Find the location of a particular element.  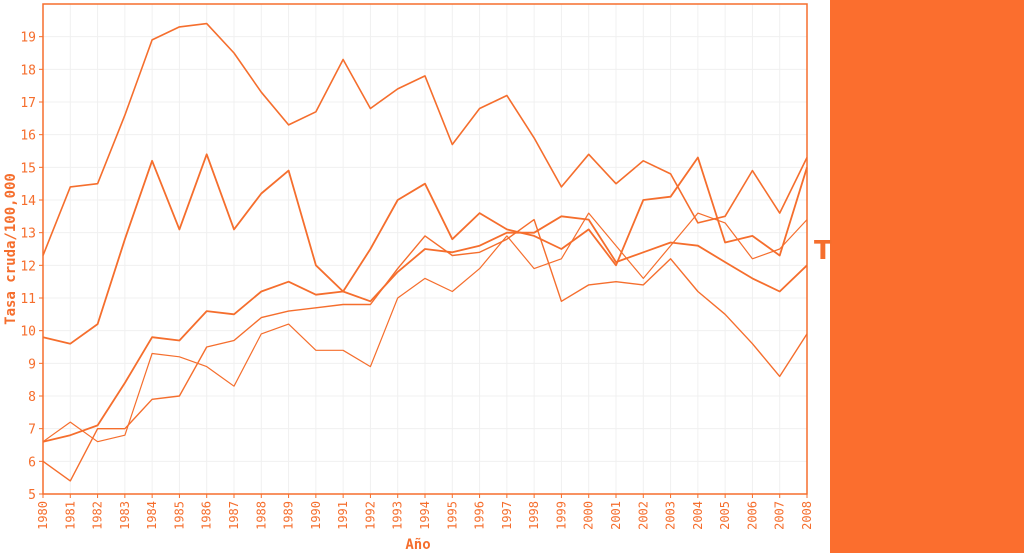

x-tick-label: 1982 is located at coordinates (98, 515).